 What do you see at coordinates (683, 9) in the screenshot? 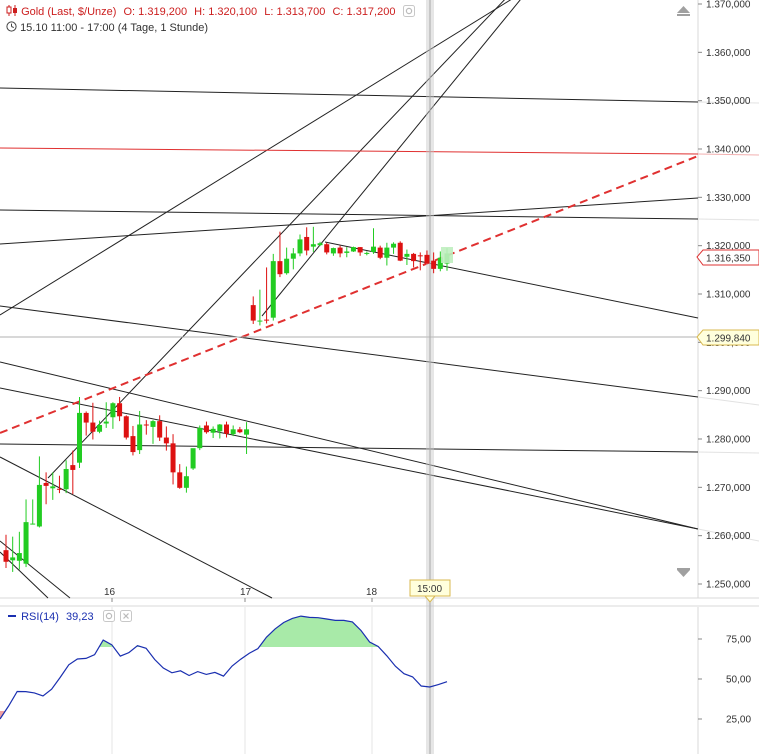
I see `scroll-up-icon` at bounding box center [683, 9].